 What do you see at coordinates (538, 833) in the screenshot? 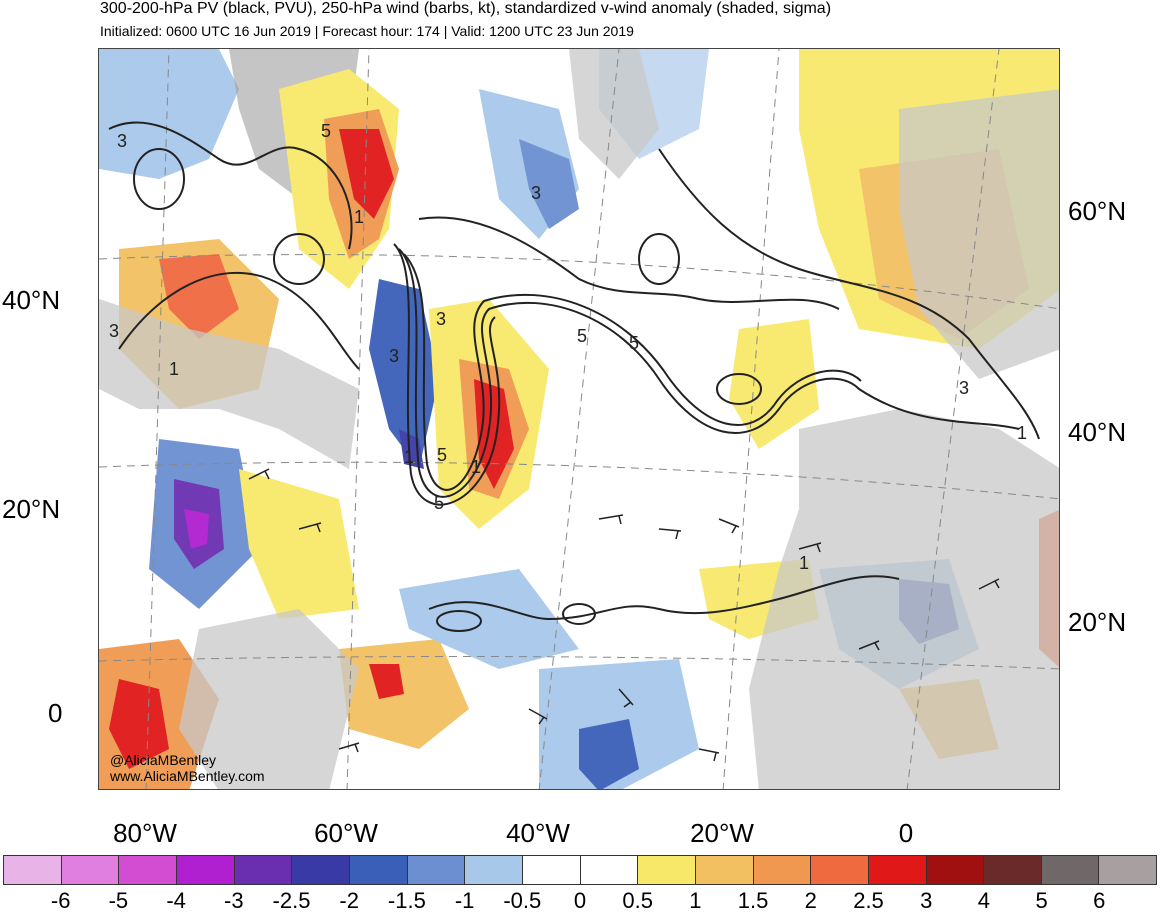
I see `lon-label-40w: 40°W` at bounding box center [538, 833].